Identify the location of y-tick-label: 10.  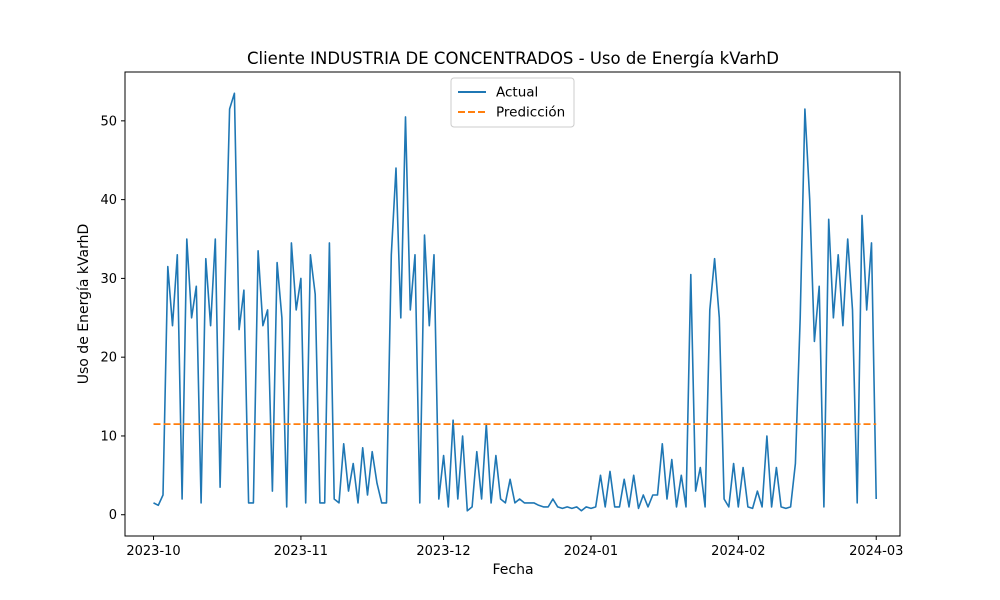
(108, 436).